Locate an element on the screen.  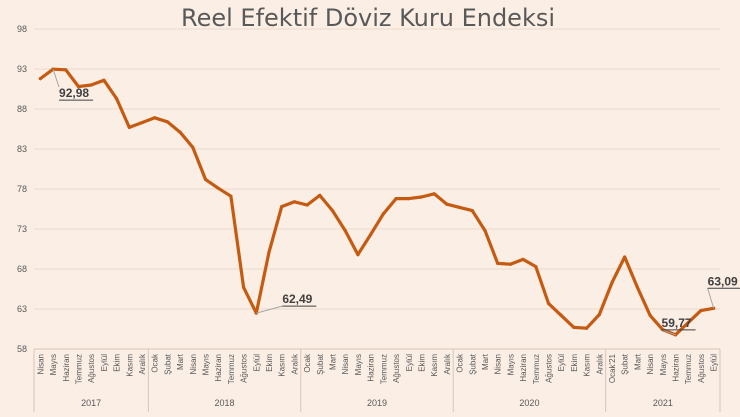
data-label-callout: 62,49 is located at coordinates (286, 303).